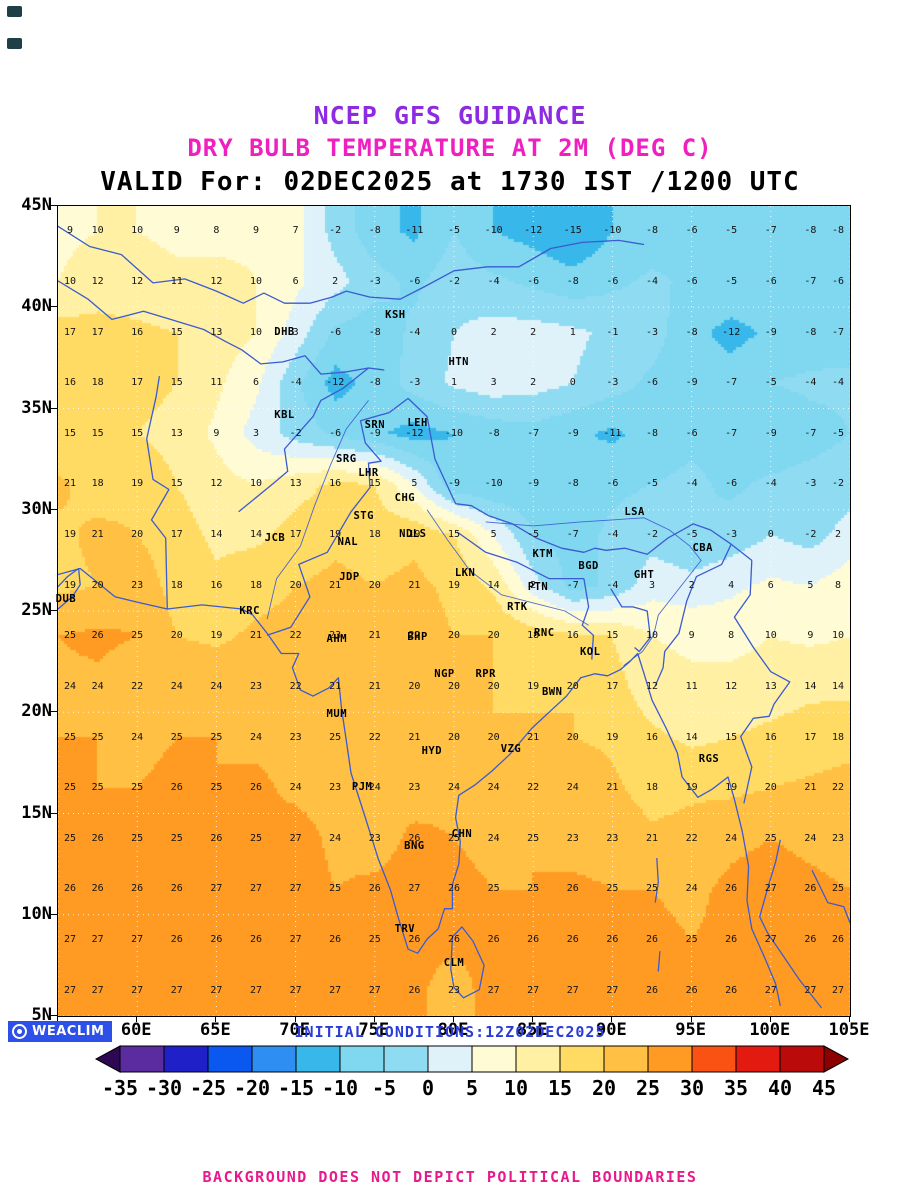  Describe the element at coordinates (611, 1030) in the screenshot. I see `lon-axis-label: 90E` at that location.